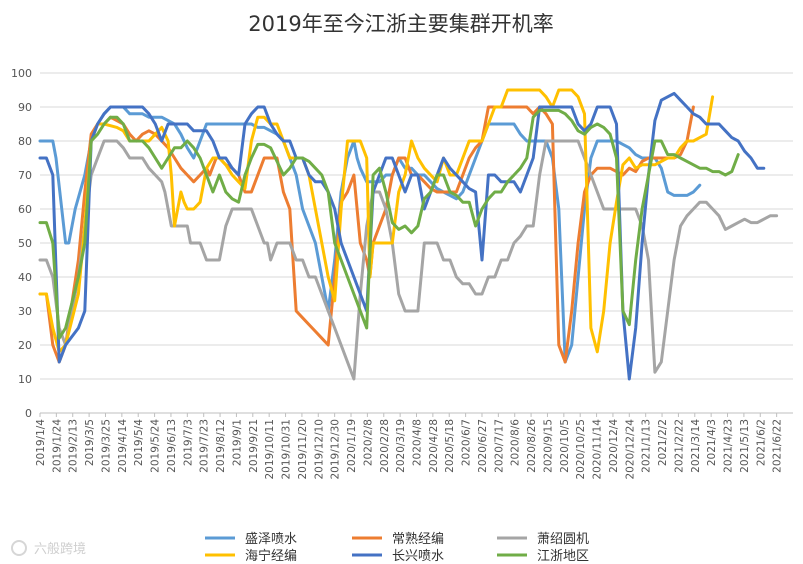 This screenshot has height=564, width=803. Describe the element at coordinates (450, 446) in the screenshot. I see `x-tick-label: 2020/5/18` at that location.